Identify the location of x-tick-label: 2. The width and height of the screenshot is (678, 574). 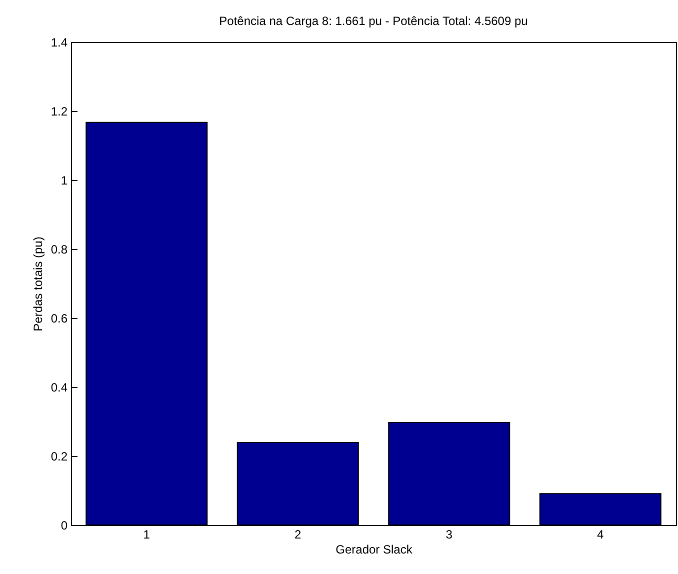
(298, 535).